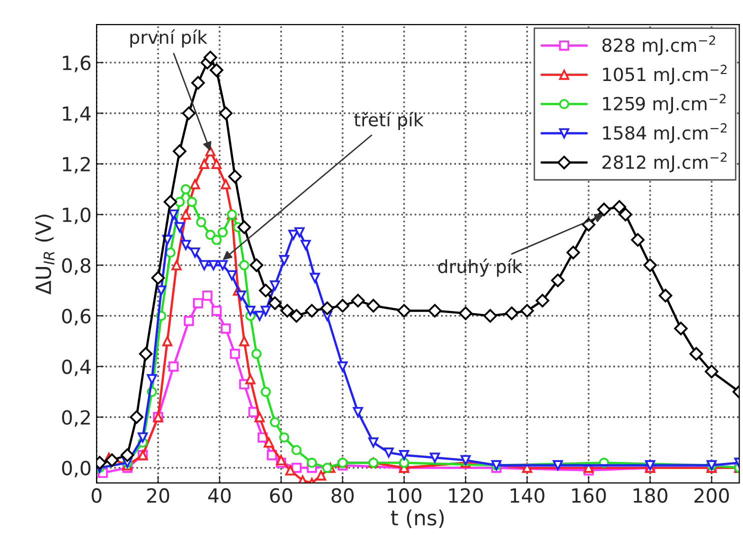  I want to click on legend-label: 828 mJ.cm$^{−2}$, so click(659, 45).